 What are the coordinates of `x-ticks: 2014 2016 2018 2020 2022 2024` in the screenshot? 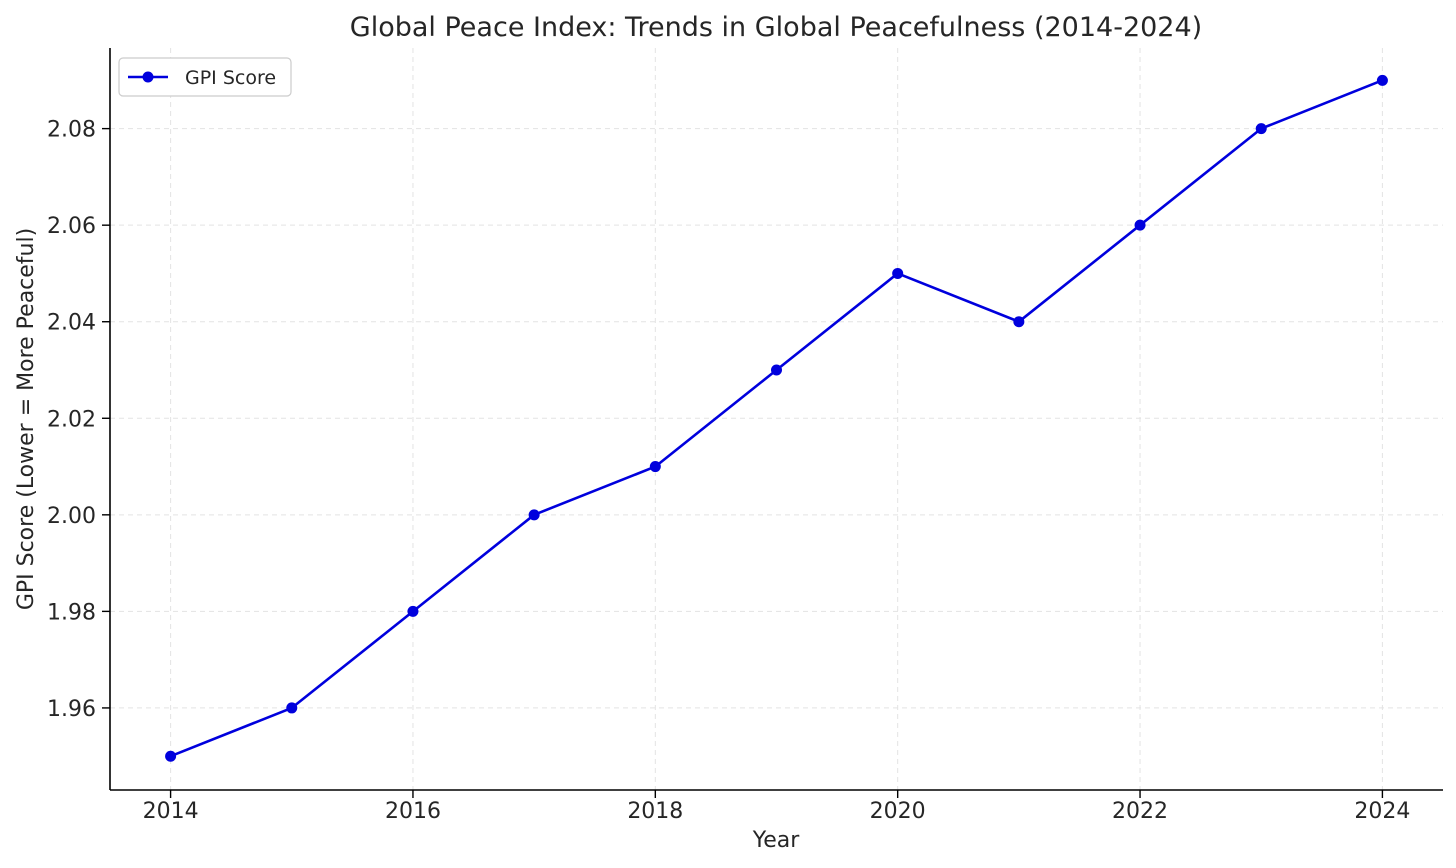 It's located at (776, 807).